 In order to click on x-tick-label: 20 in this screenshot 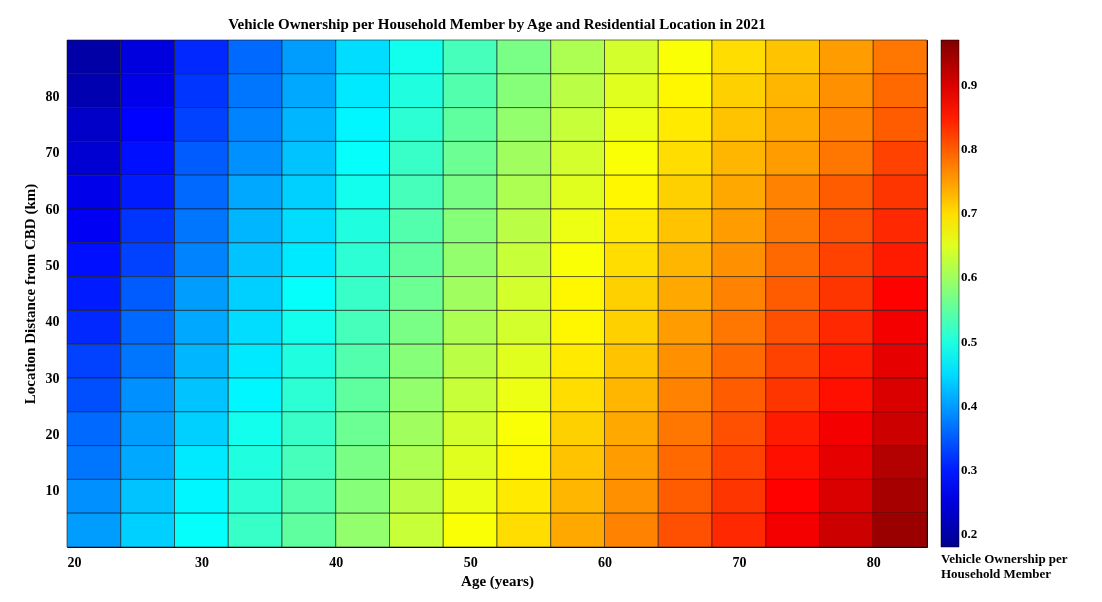, I will do `click(74, 562)`.